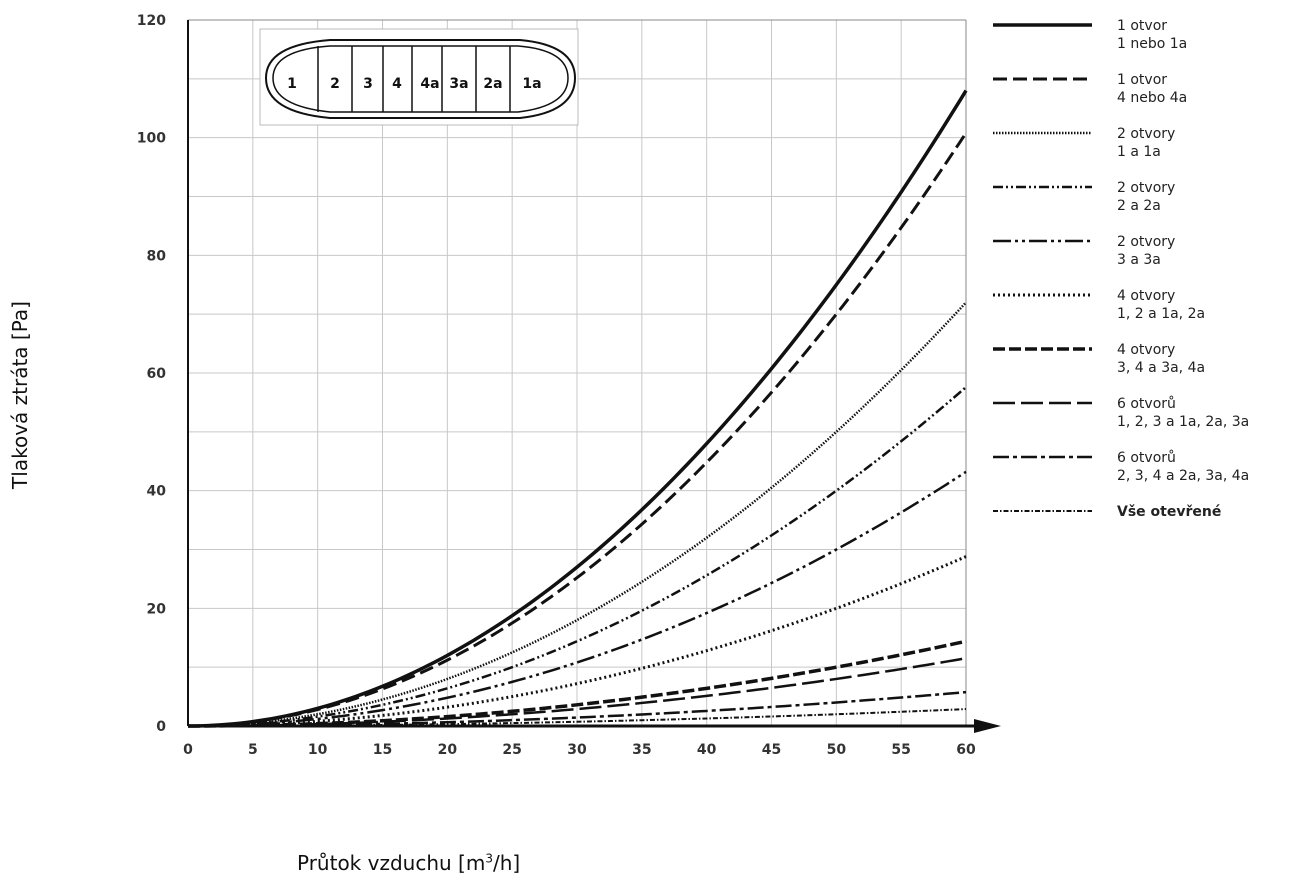 The image size is (1289, 890). What do you see at coordinates (641, 750) in the screenshot?
I see `x-tick-label: 35` at bounding box center [641, 750].